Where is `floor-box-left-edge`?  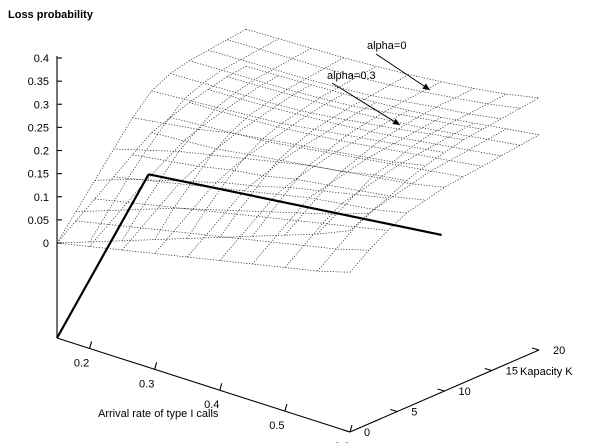 floor-box-left-edge is located at coordinates (103, 256).